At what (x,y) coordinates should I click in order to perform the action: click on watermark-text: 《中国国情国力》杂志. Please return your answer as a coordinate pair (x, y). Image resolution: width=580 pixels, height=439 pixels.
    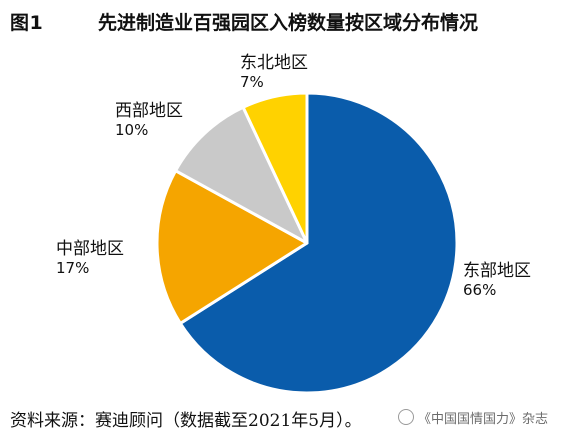
    Looking at the image, I should click on (483, 419).